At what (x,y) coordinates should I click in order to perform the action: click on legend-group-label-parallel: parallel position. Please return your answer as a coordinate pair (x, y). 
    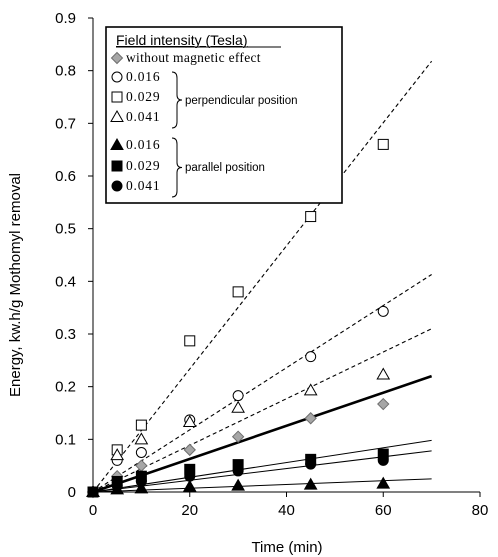
    Looking at the image, I should click on (225, 168).